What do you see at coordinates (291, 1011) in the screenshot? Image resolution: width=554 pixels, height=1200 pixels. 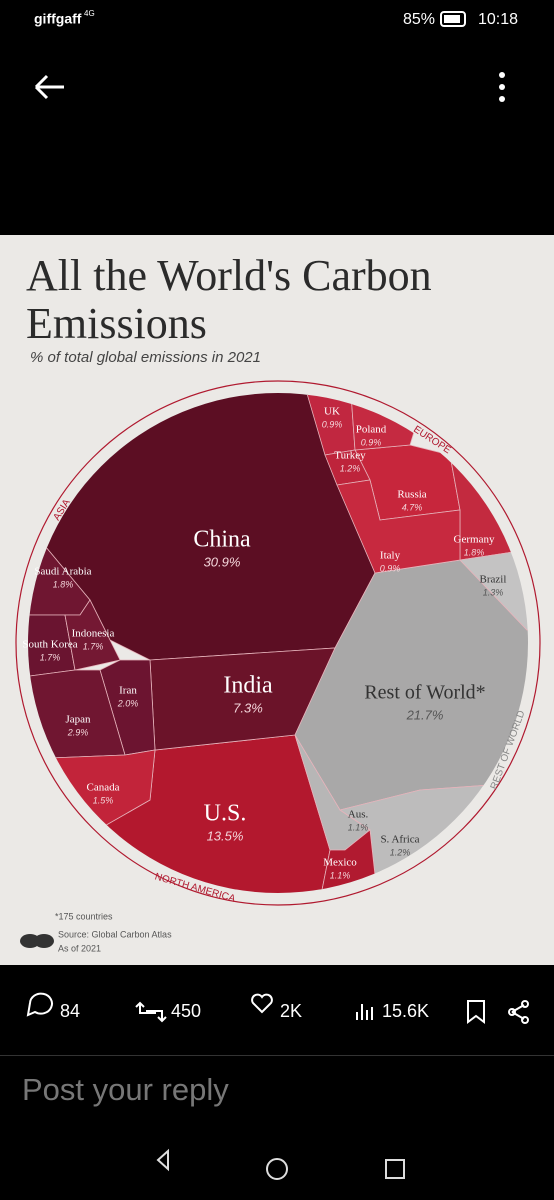 I see `like-count: 2K` at bounding box center [291, 1011].